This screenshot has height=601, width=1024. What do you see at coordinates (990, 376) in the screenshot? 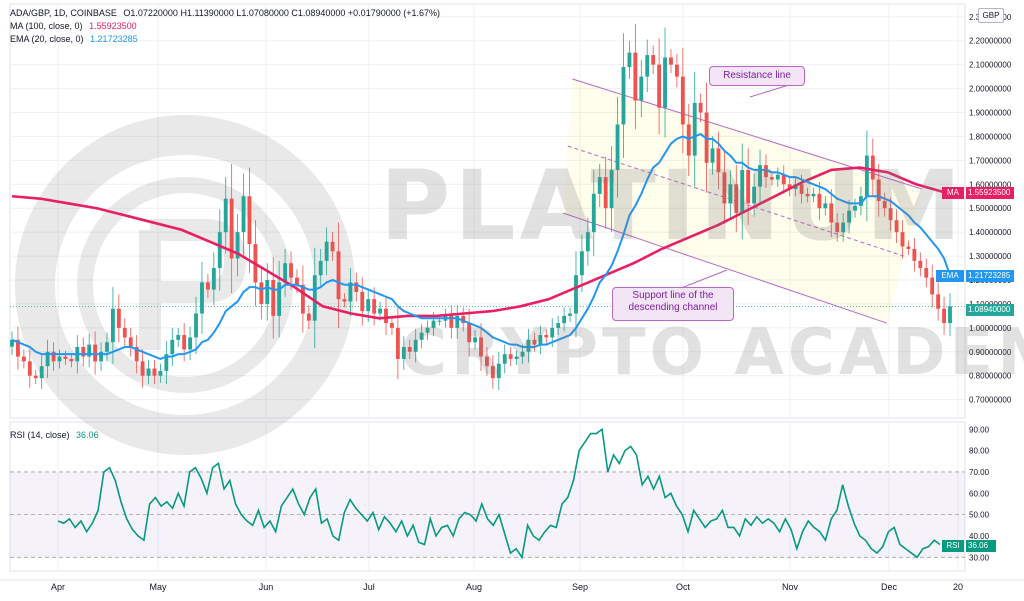
I see `price-tick-label: 0.80000000` at bounding box center [990, 376].